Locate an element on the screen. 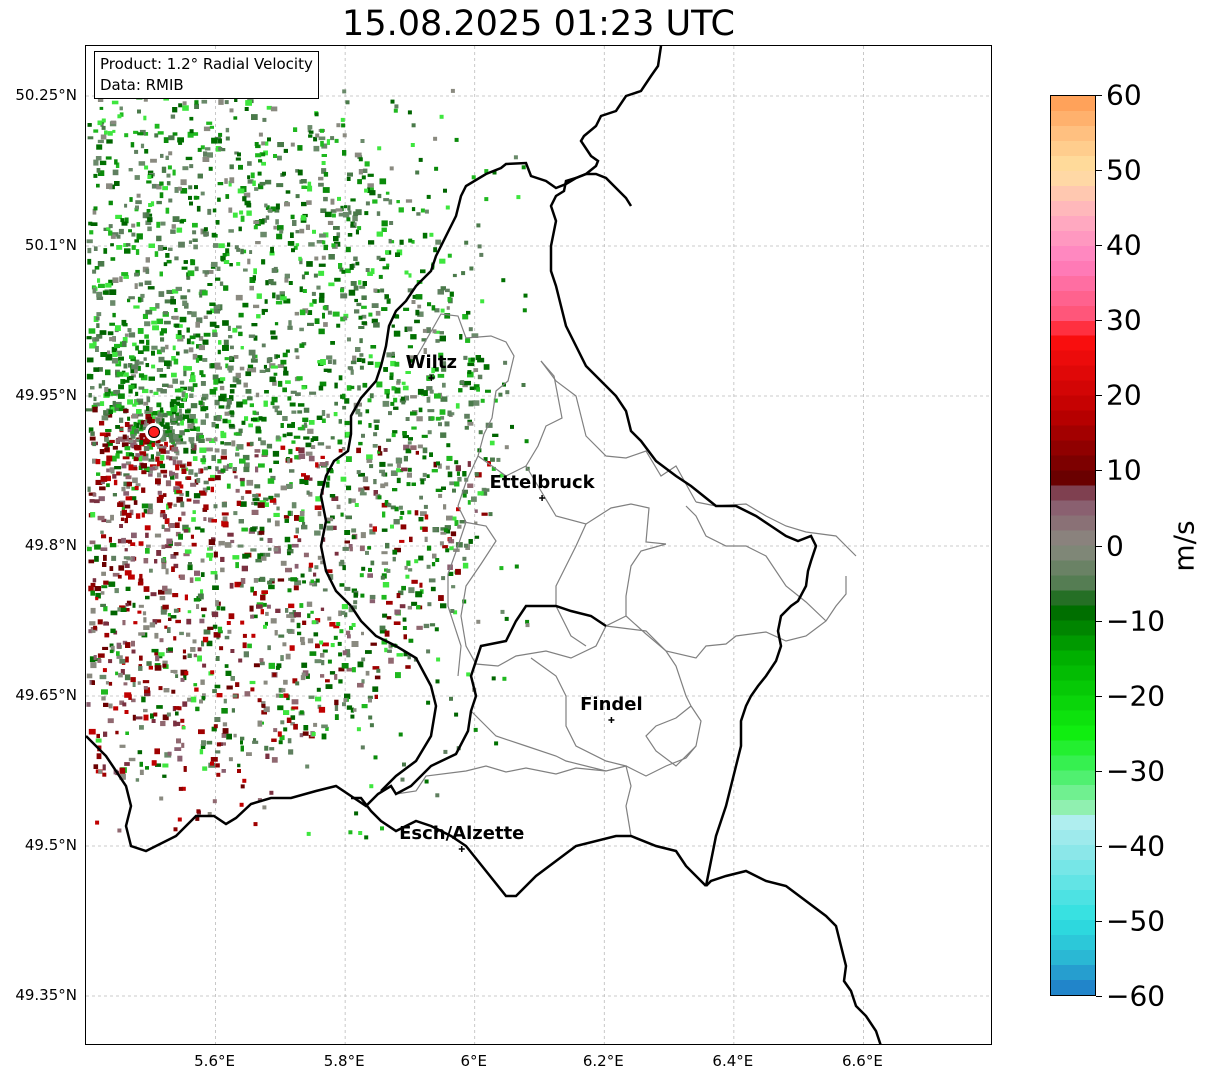  lat-tick-label: 49.5°N is located at coordinates (50, 845).